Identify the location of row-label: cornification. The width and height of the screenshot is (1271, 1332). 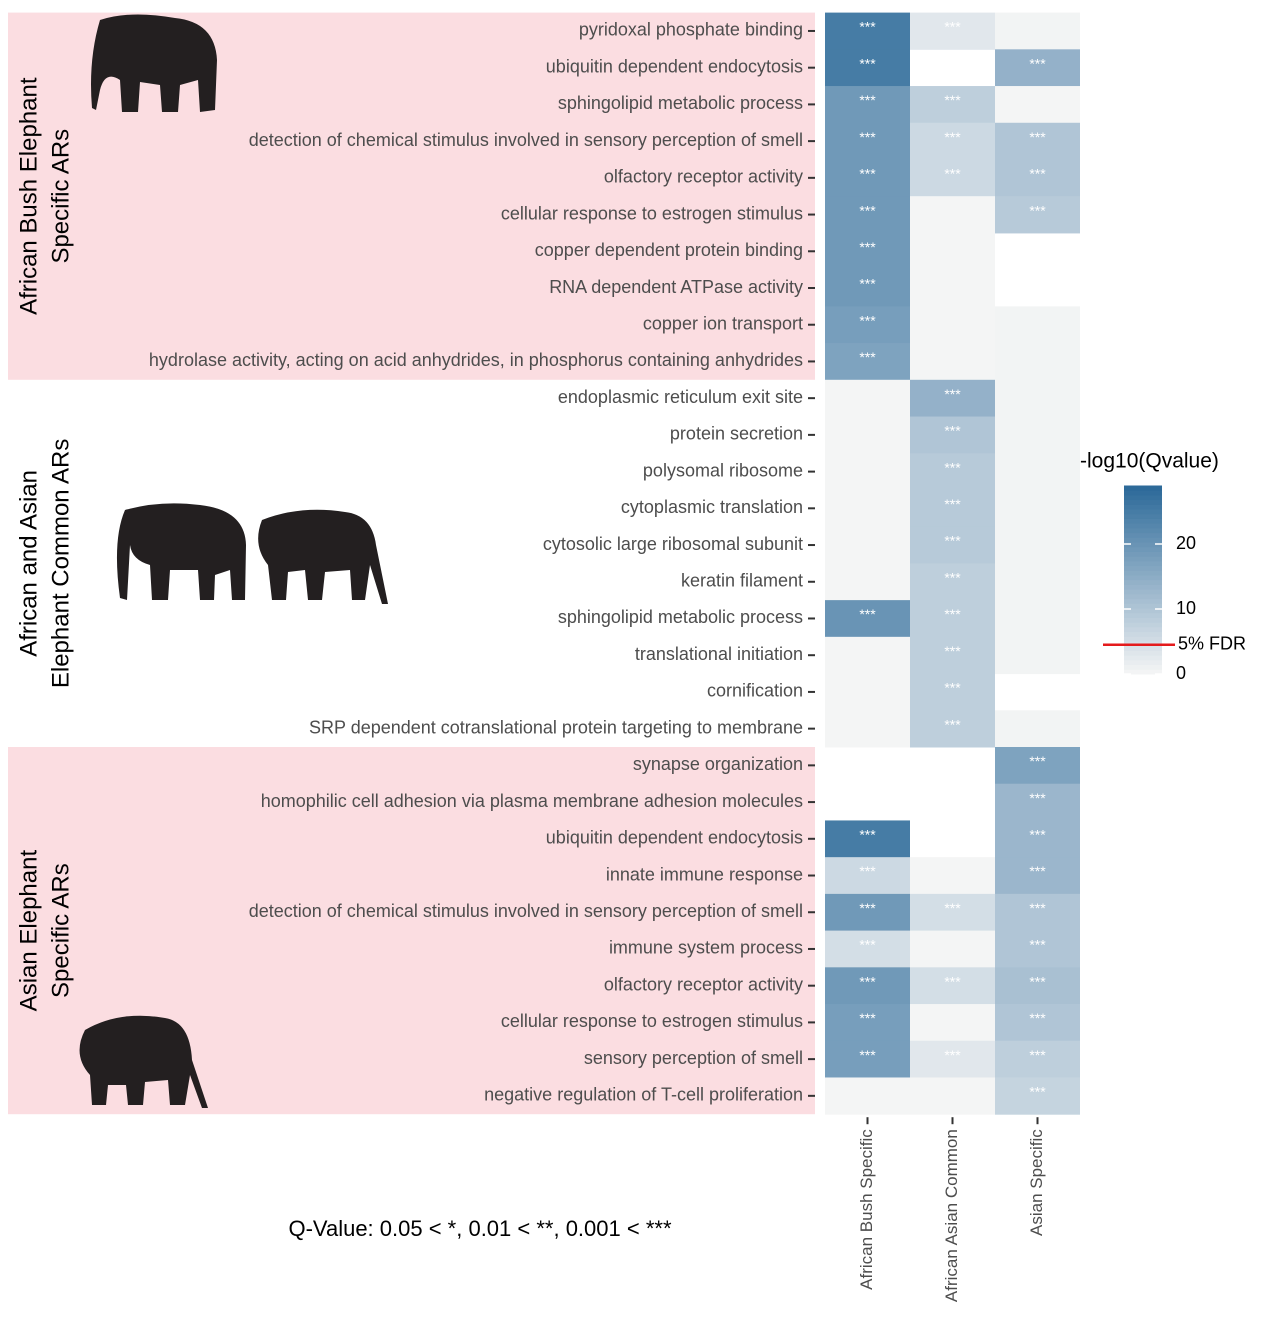
(755, 691).